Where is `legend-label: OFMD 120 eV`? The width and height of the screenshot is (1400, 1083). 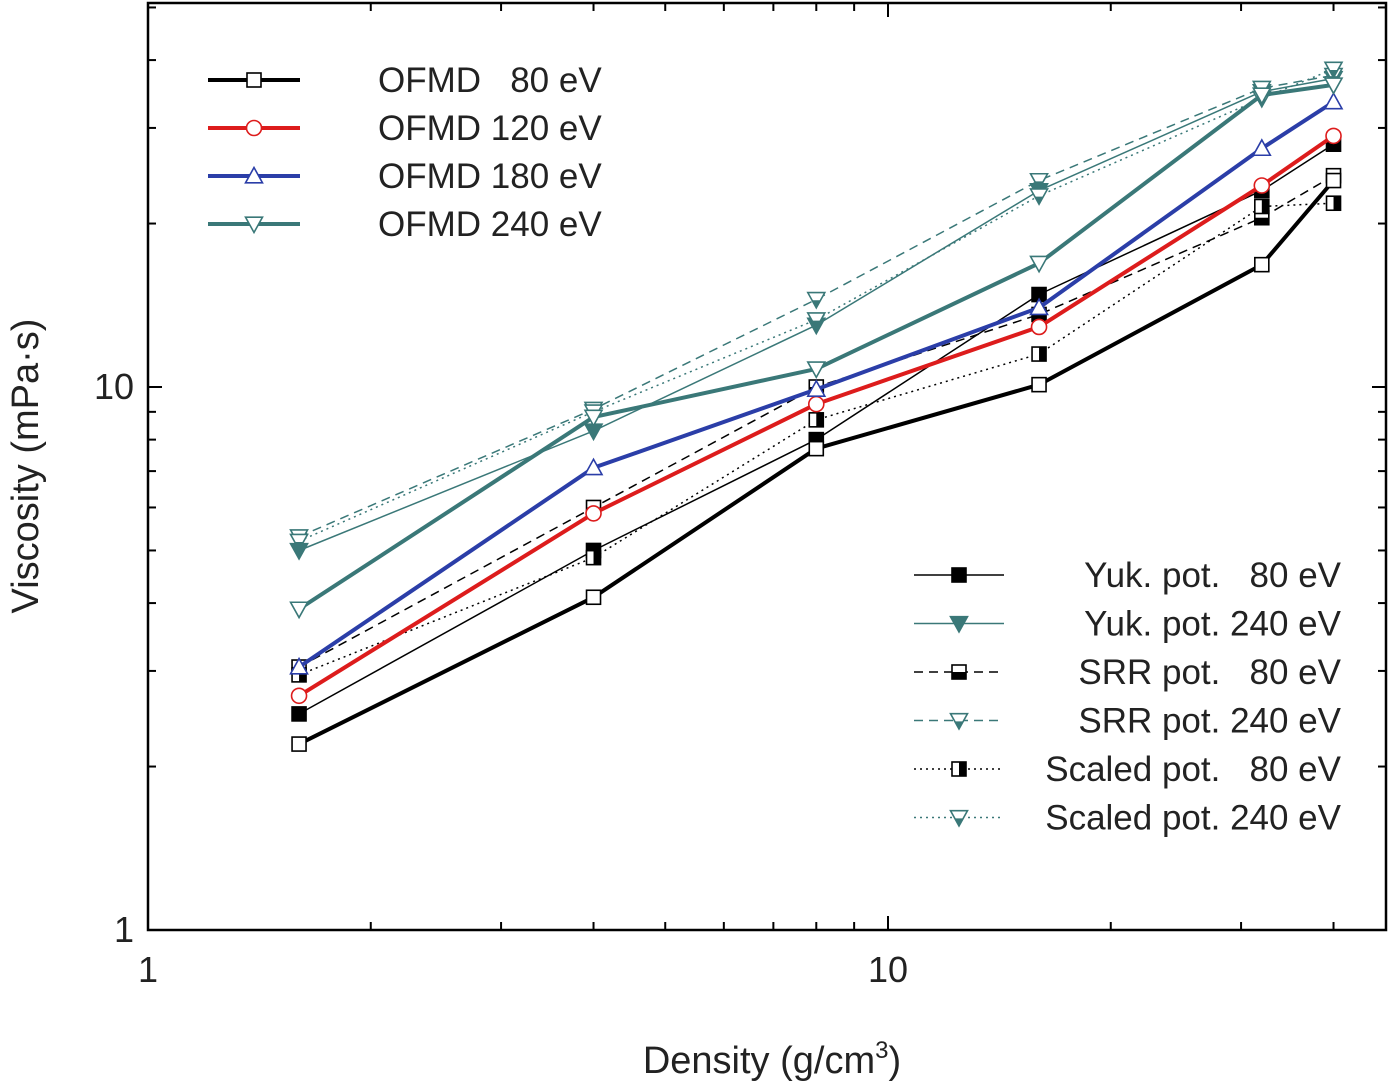
legend-label: OFMD 120 eV is located at coordinates (490, 128).